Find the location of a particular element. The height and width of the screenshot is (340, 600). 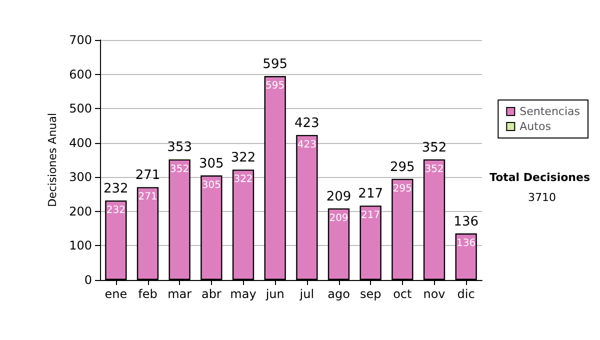

data-label: 209 is located at coordinates (338, 218).